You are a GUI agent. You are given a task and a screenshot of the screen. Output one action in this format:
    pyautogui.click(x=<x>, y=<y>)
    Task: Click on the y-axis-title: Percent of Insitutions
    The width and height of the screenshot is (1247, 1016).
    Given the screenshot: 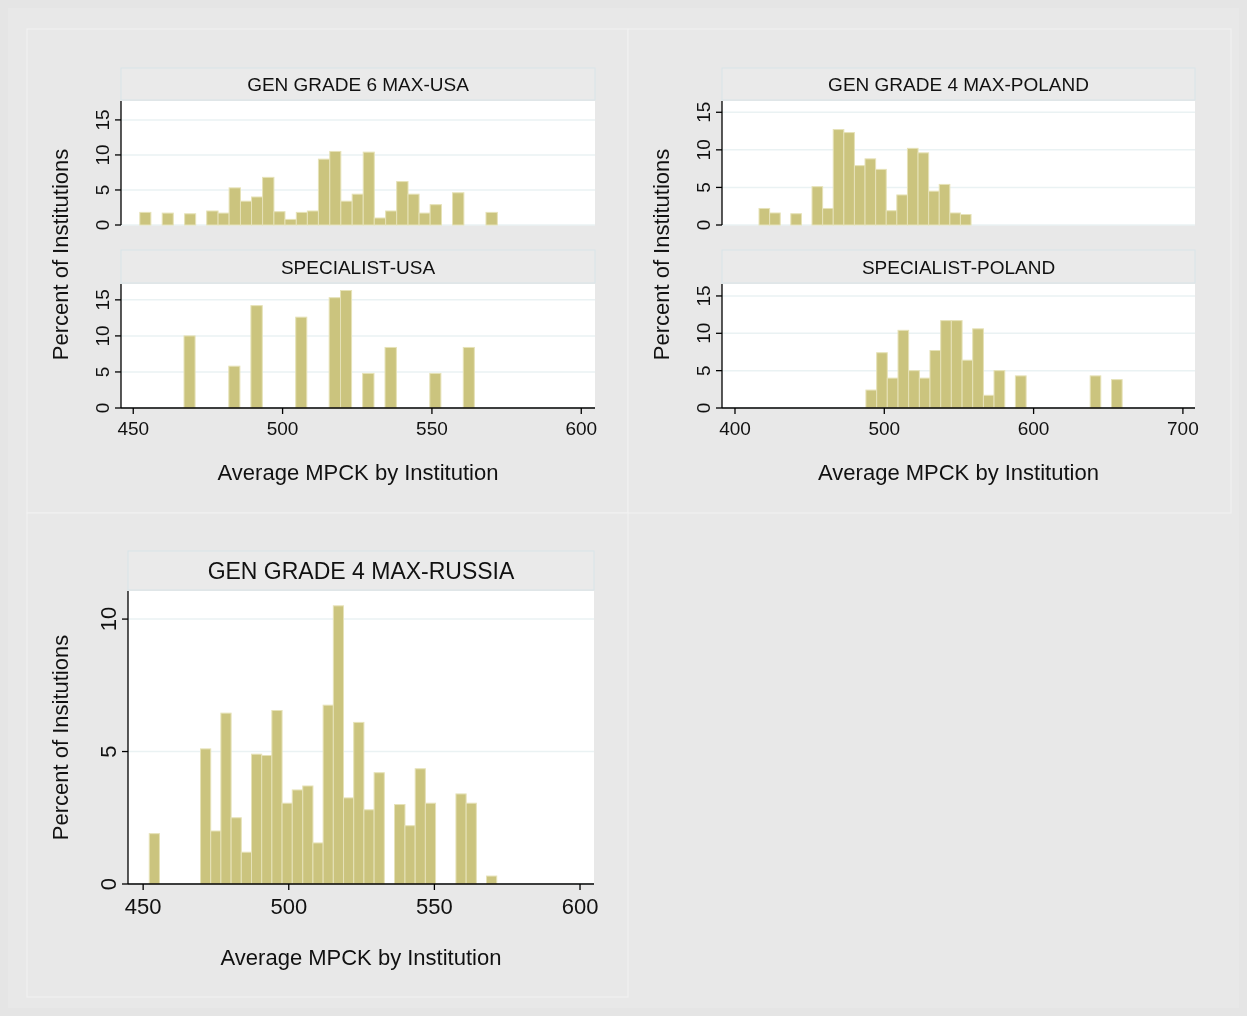 What is the action you would take?
    pyautogui.click(x=60, y=737)
    